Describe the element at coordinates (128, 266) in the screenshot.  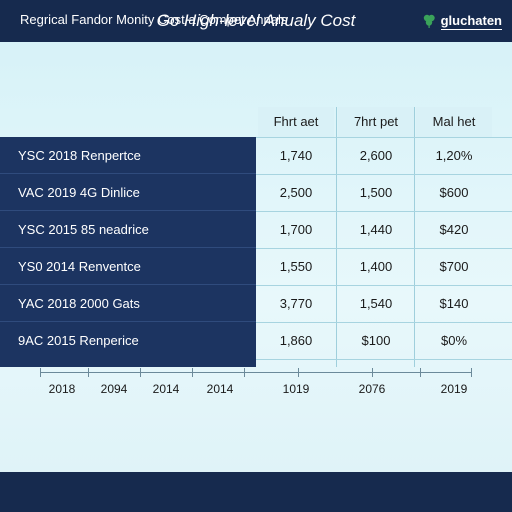
I see `row-label: YS0 2014 Renventce` at that location.